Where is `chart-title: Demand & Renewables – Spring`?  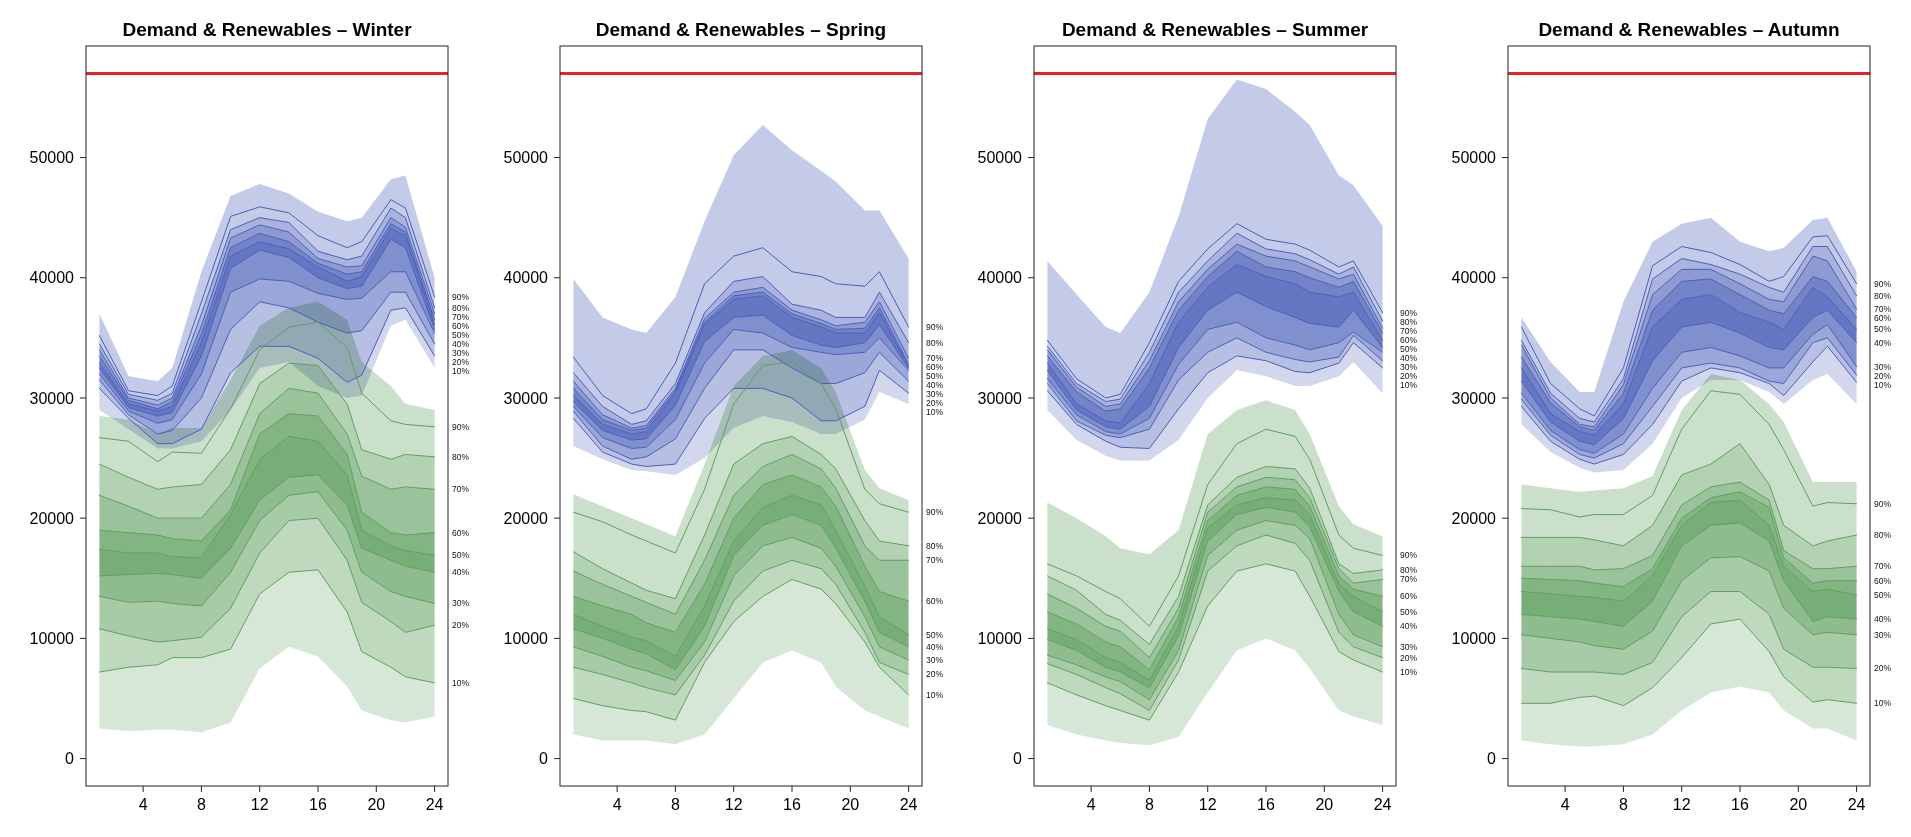 chart-title: Demand & Renewables – Spring is located at coordinates (741, 29).